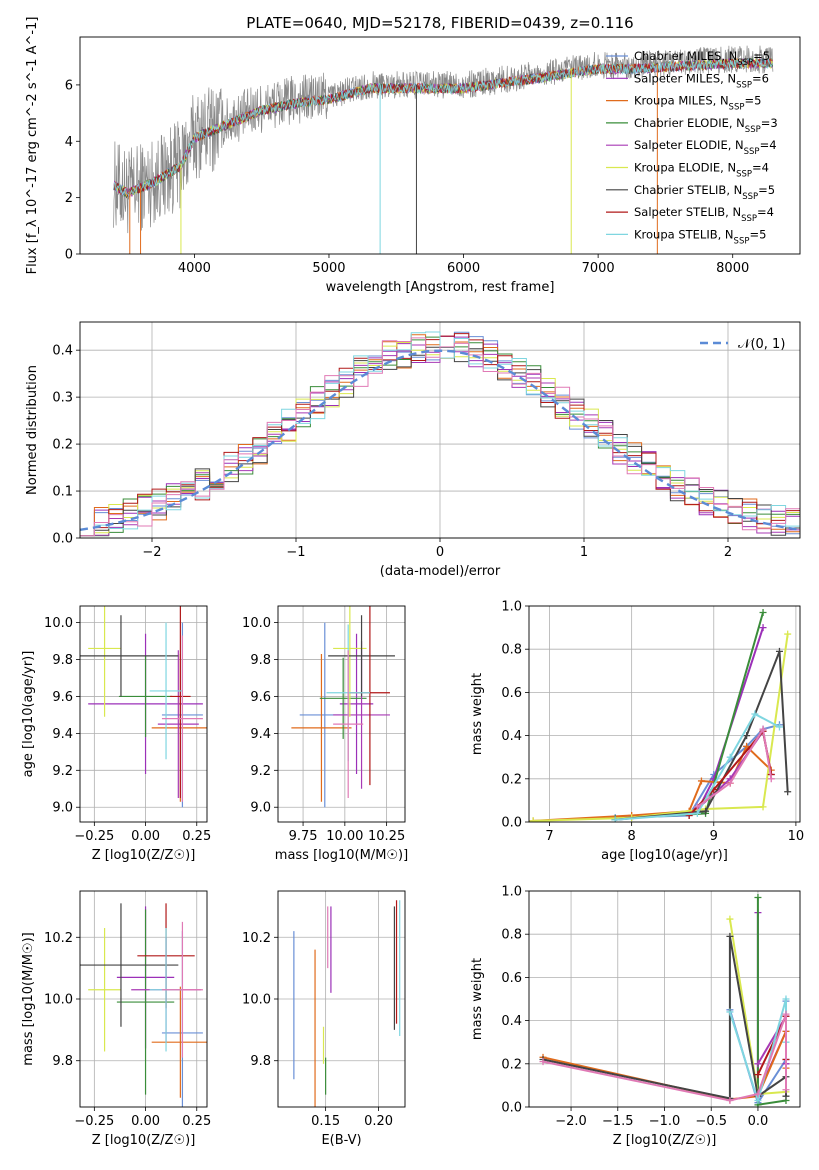 Image resolution: width=819 pixels, height=1170 pixels. I want to click on legend-value: =6, so click(760, 78).